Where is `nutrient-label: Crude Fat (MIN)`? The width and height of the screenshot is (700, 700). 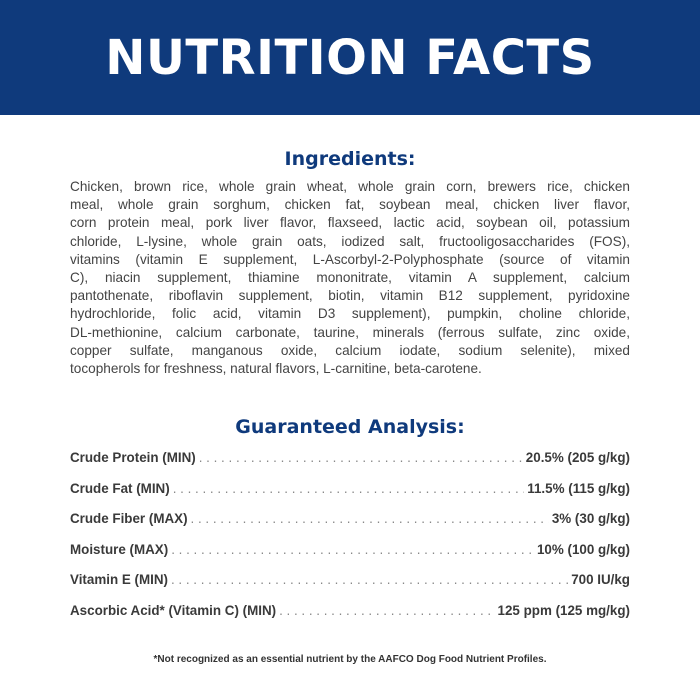 nutrient-label: Crude Fat (MIN) is located at coordinates (120, 488).